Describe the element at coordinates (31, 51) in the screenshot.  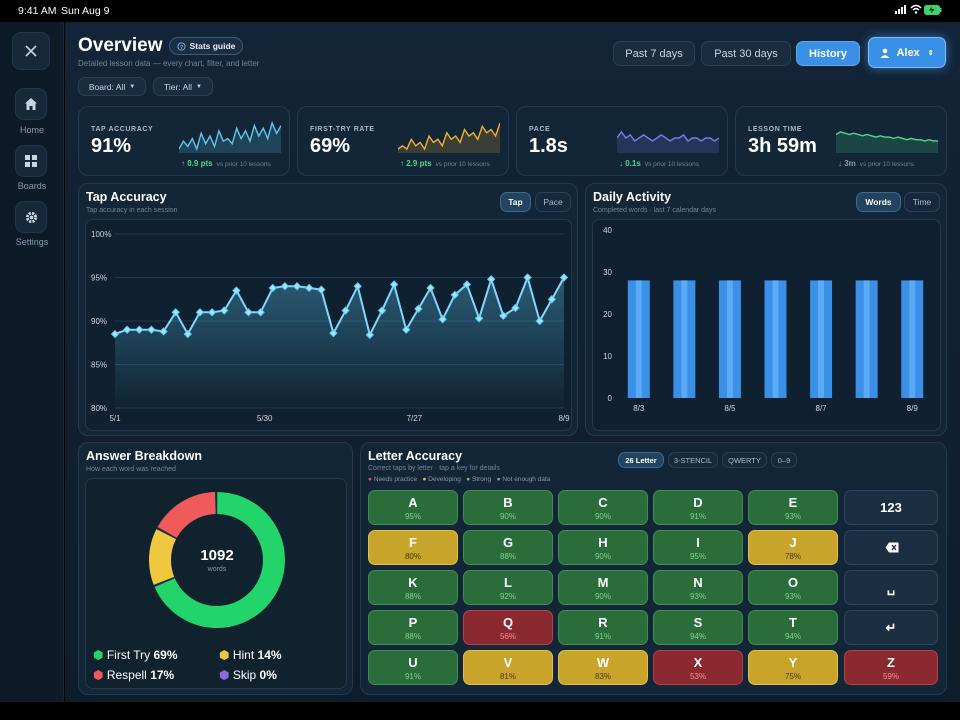
I see `close-button` at that location.